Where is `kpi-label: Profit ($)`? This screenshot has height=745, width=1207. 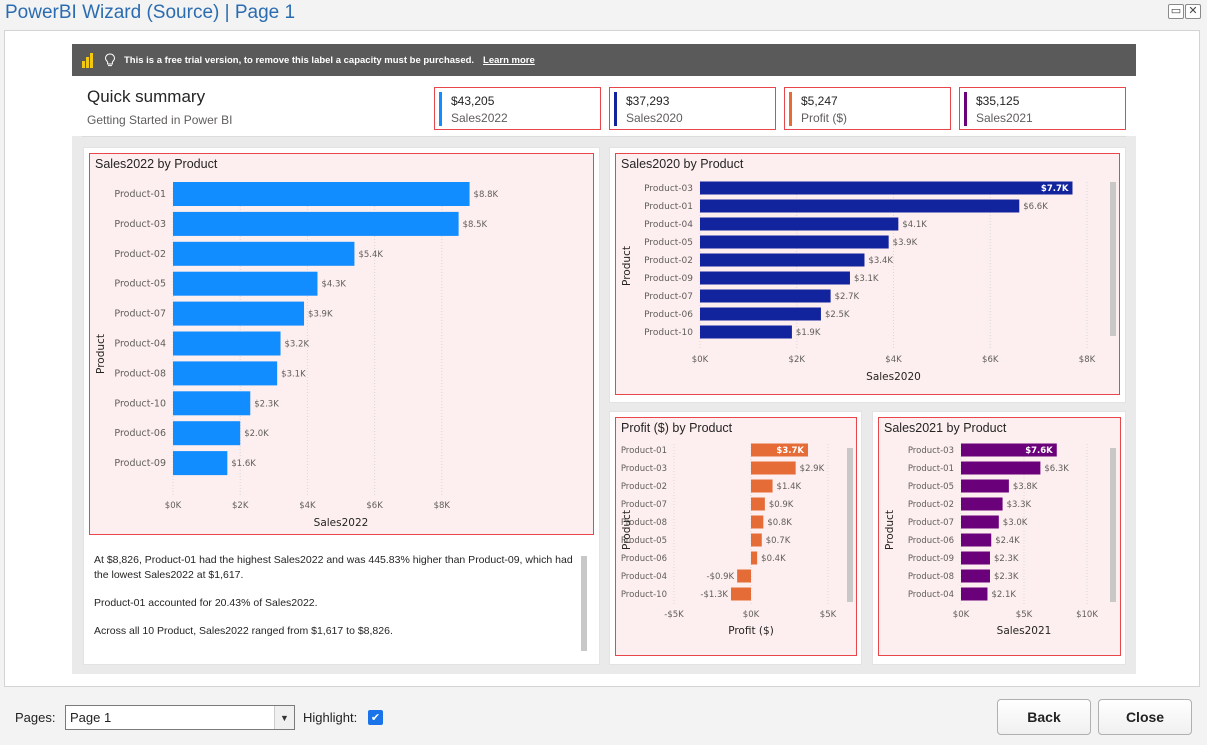
kpi-label: Profit ($) is located at coordinates (824, 118).